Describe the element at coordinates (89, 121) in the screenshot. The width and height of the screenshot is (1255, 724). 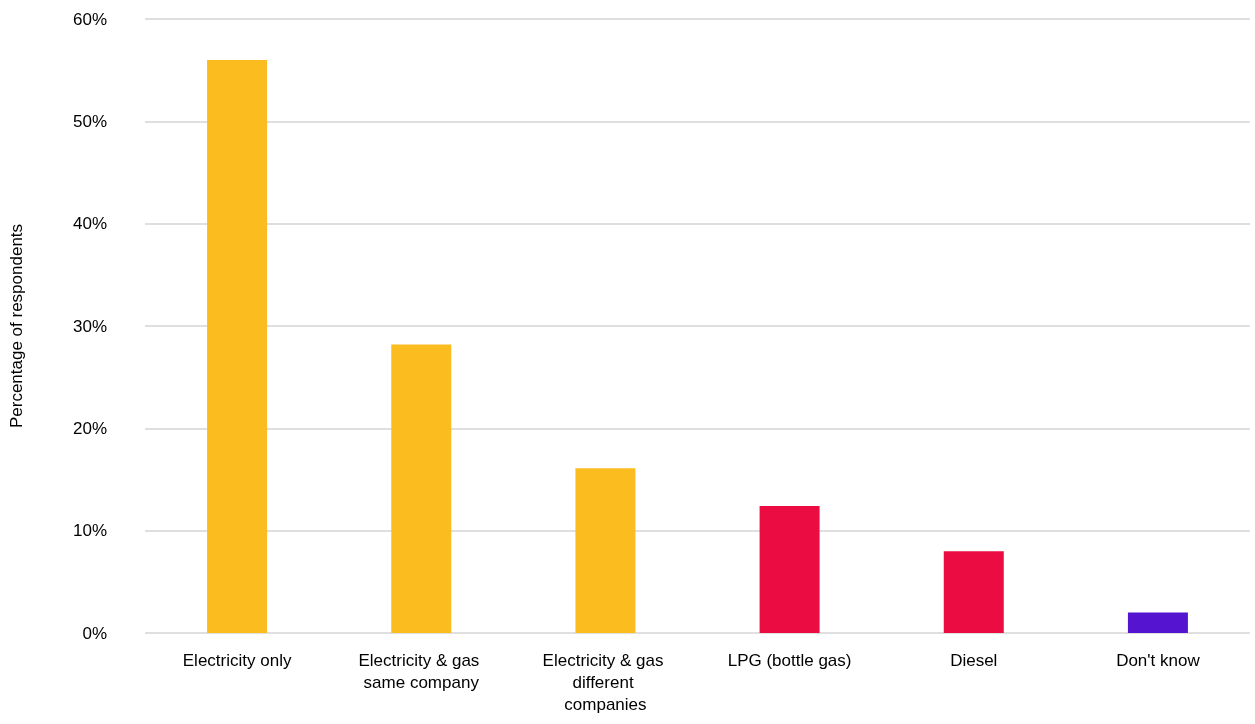
I see `y-tick-label: 50%` at that location.